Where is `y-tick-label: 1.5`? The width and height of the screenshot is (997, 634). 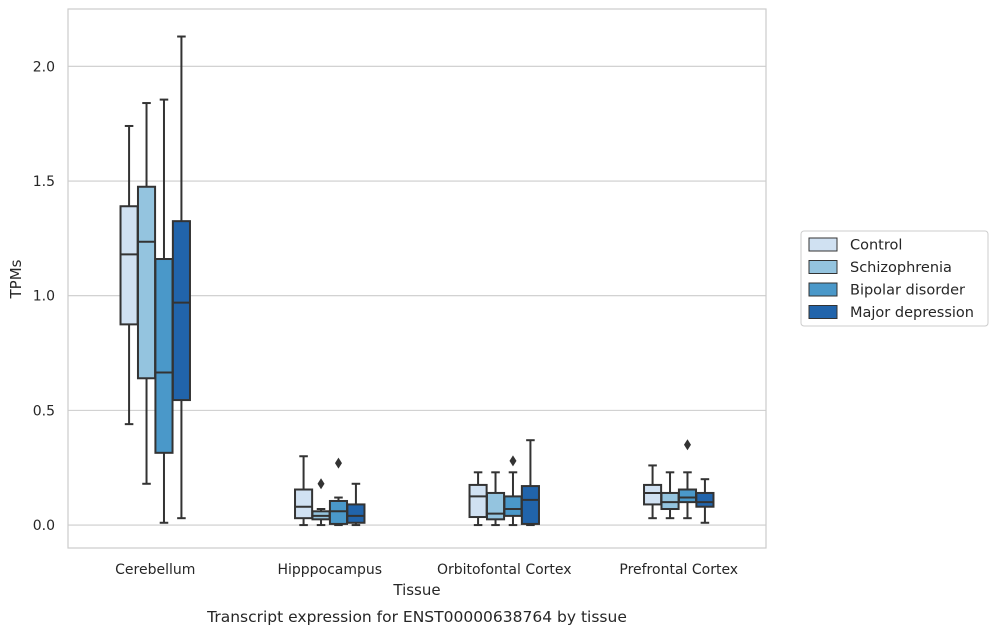
y-tick-label: 1.5 is located at coordinates (44, 182).